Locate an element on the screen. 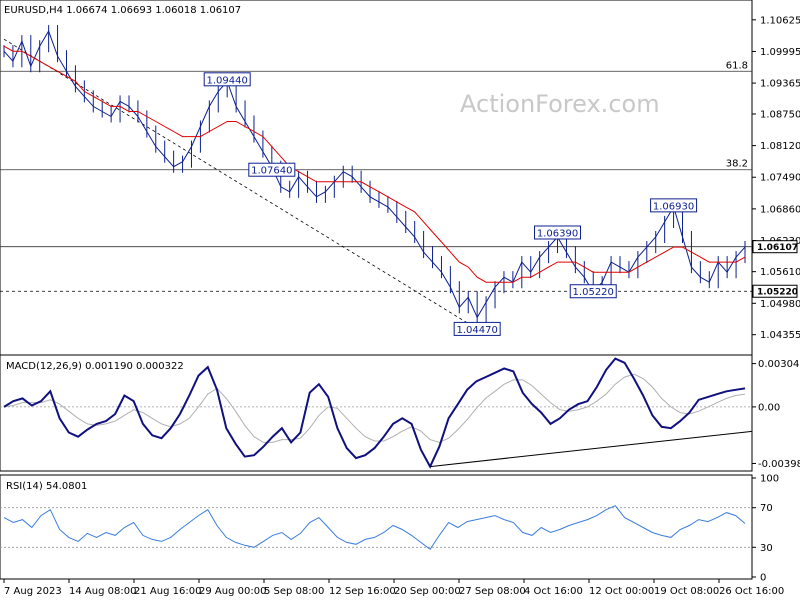 This screenshot has width=800, height=600. swing-label: 1.07640 is located at coordinates (271, 171).